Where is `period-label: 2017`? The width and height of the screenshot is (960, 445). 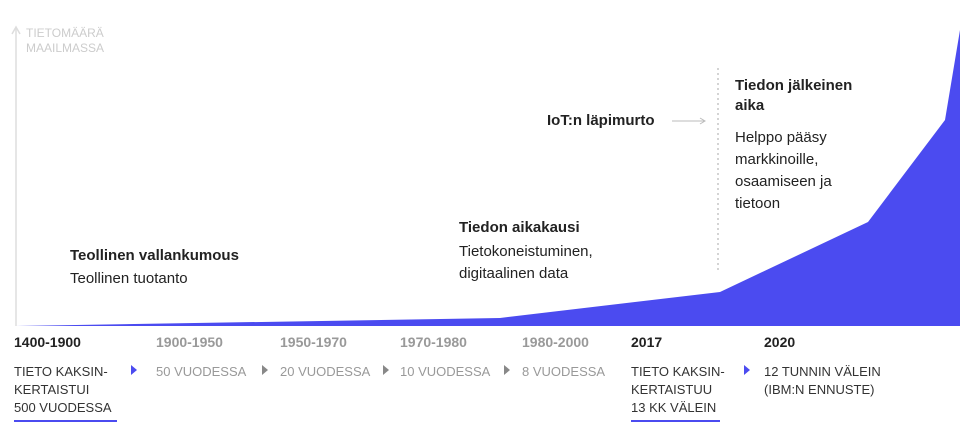
period-label: 2017 is located at coordinates (647, 342).